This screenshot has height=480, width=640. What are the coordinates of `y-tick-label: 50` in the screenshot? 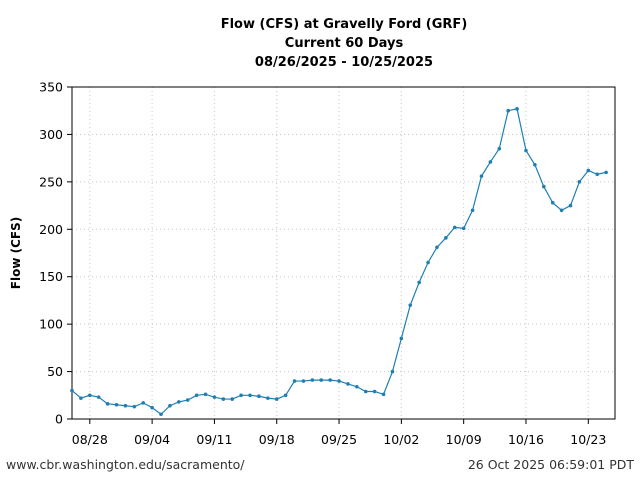 It's located at (55, 371).